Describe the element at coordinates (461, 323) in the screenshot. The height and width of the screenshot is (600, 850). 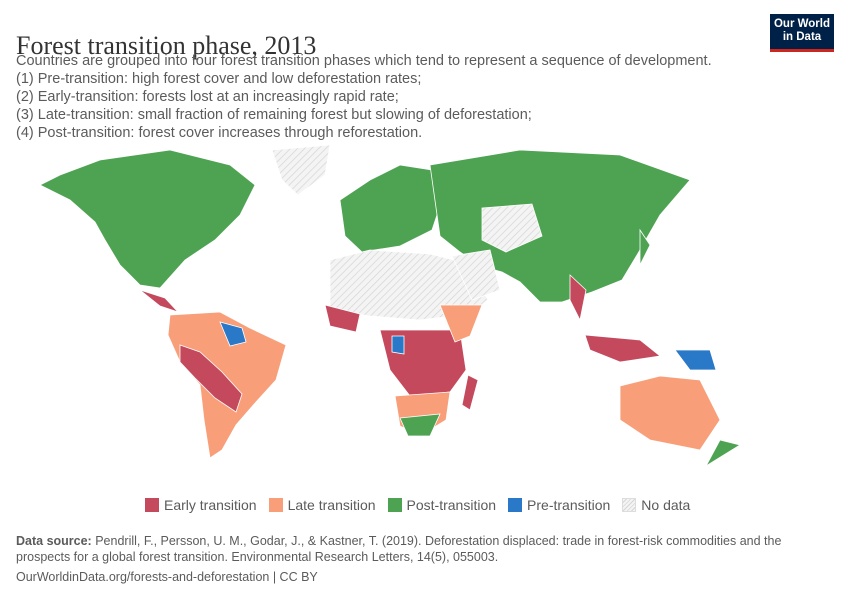
I see `region-east-africa` at that location.